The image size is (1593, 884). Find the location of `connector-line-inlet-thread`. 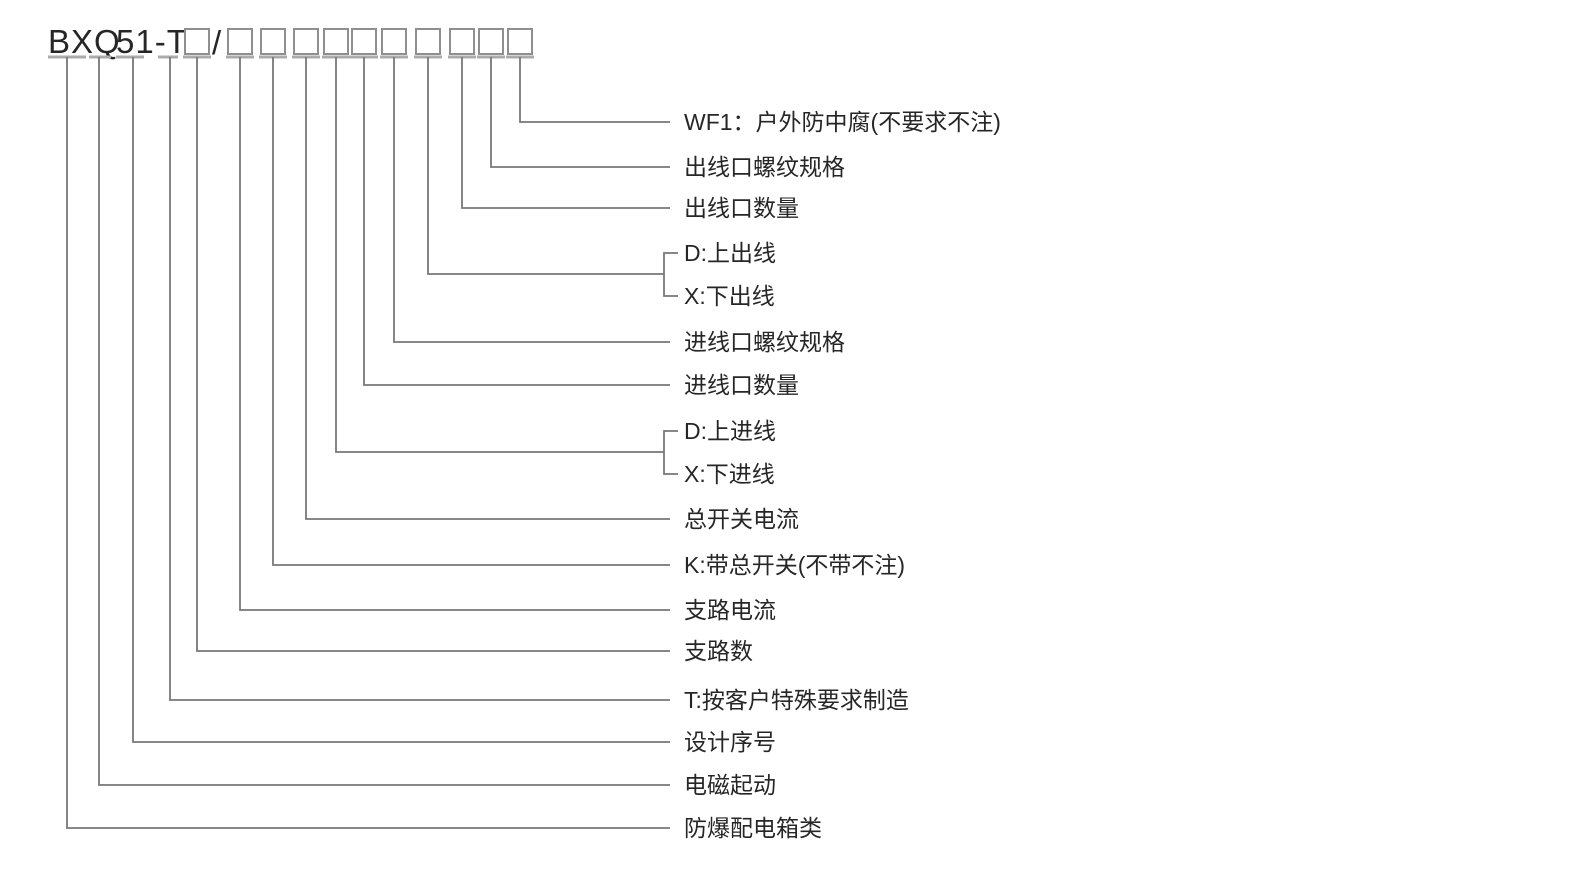

connector-line-inlet-thread is located at coordinates (531, 200).